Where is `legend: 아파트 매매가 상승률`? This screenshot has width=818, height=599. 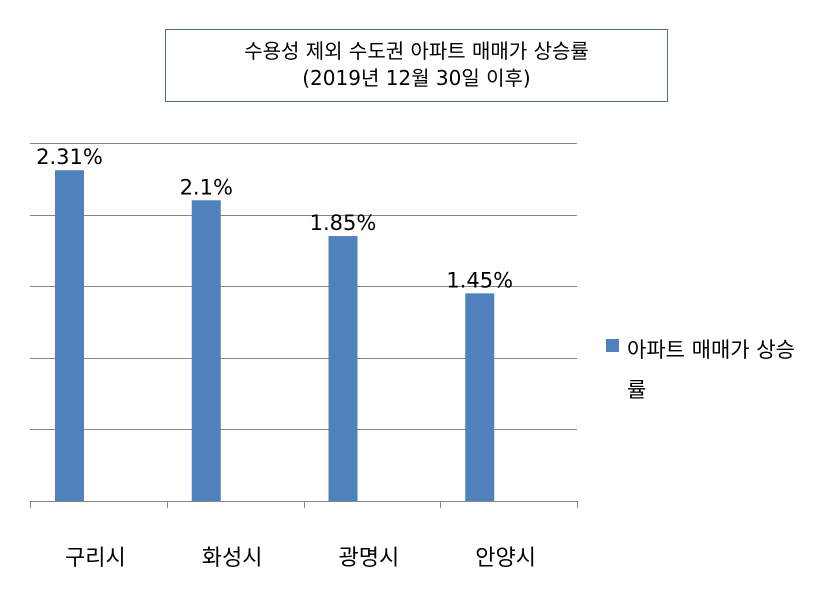 legend: 아파트 매매가 상승률 is located at coordinates (701, 370).